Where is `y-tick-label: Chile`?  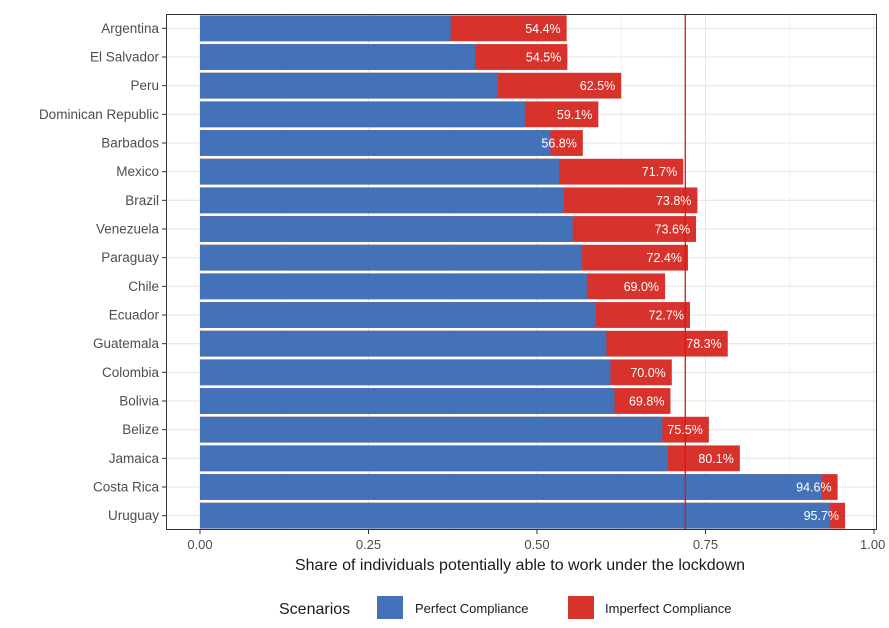
y-tick-label: Chile is located at coordinates (143, 286).